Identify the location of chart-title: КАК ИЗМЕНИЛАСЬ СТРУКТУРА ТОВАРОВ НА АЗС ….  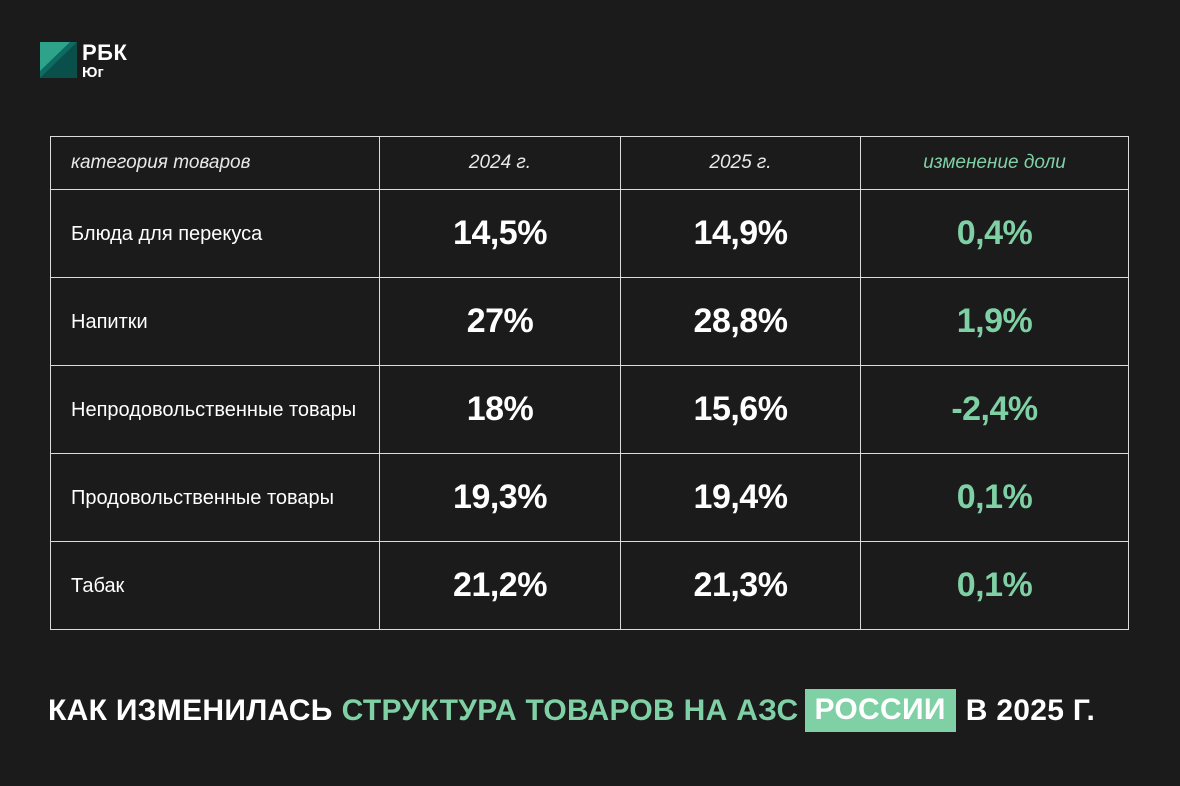
(571, 710).